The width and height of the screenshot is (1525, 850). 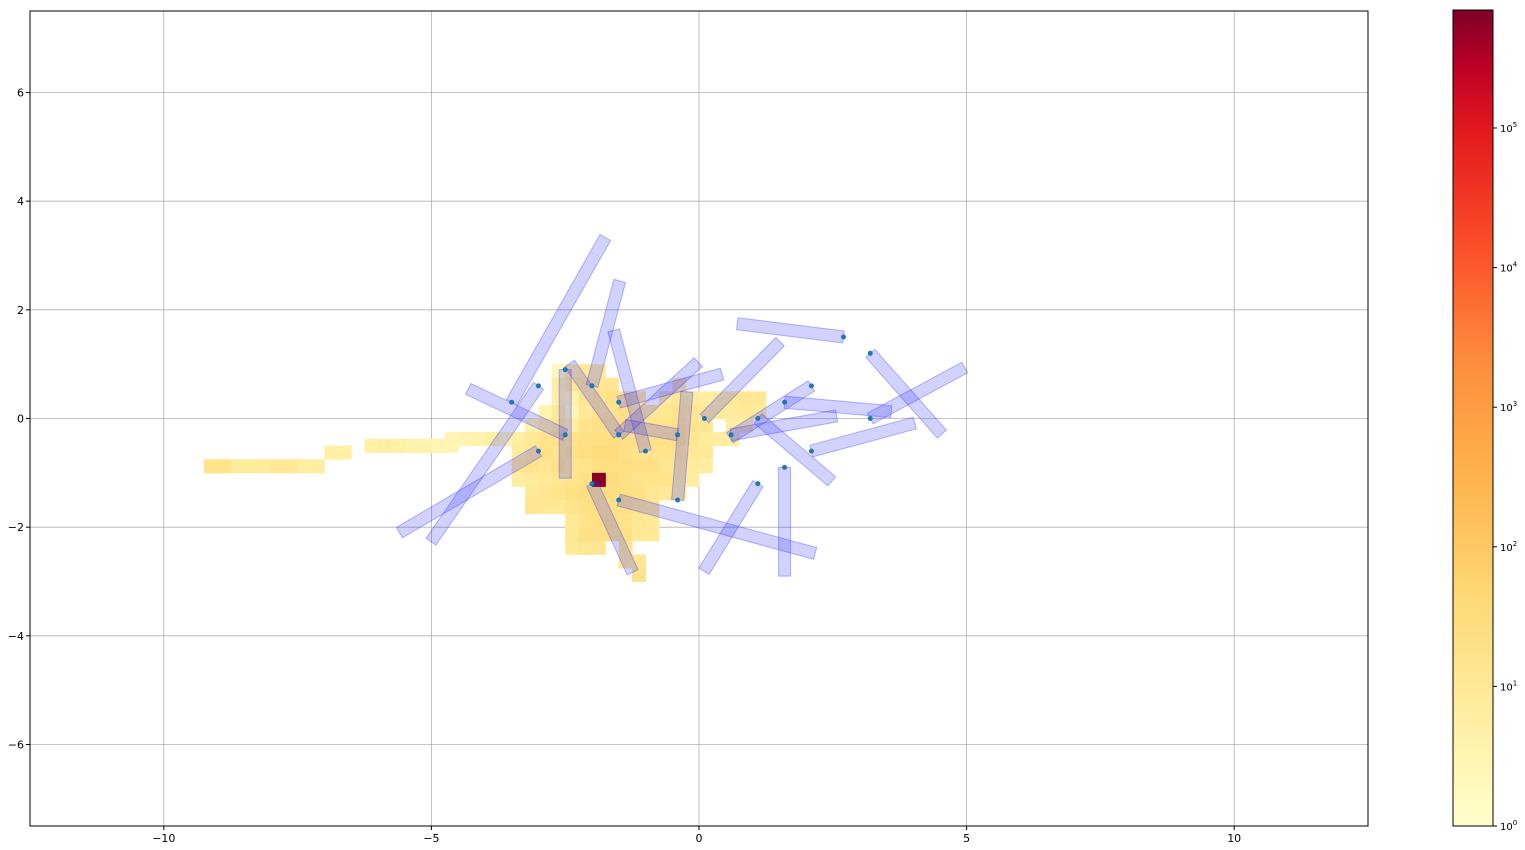 What do you see at coordinates (20, 310) in the screenshot?
I see `y-tick-label: 2` at bounding box center [20, 310].